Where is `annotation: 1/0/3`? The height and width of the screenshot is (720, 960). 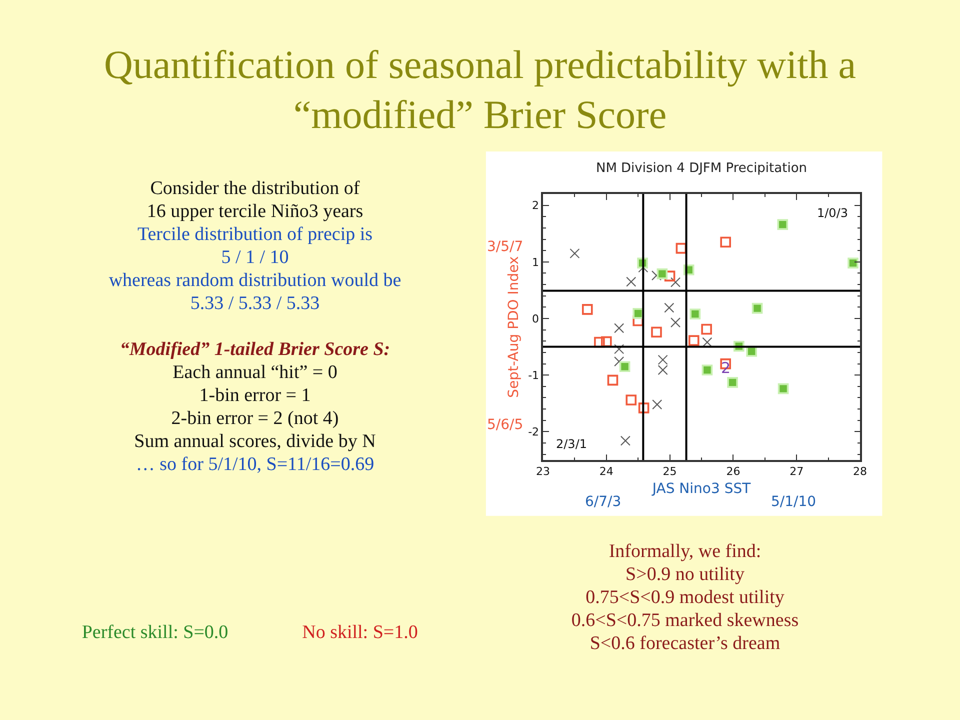 annotation: 1/0/3 is located at coordinates (832, 213).